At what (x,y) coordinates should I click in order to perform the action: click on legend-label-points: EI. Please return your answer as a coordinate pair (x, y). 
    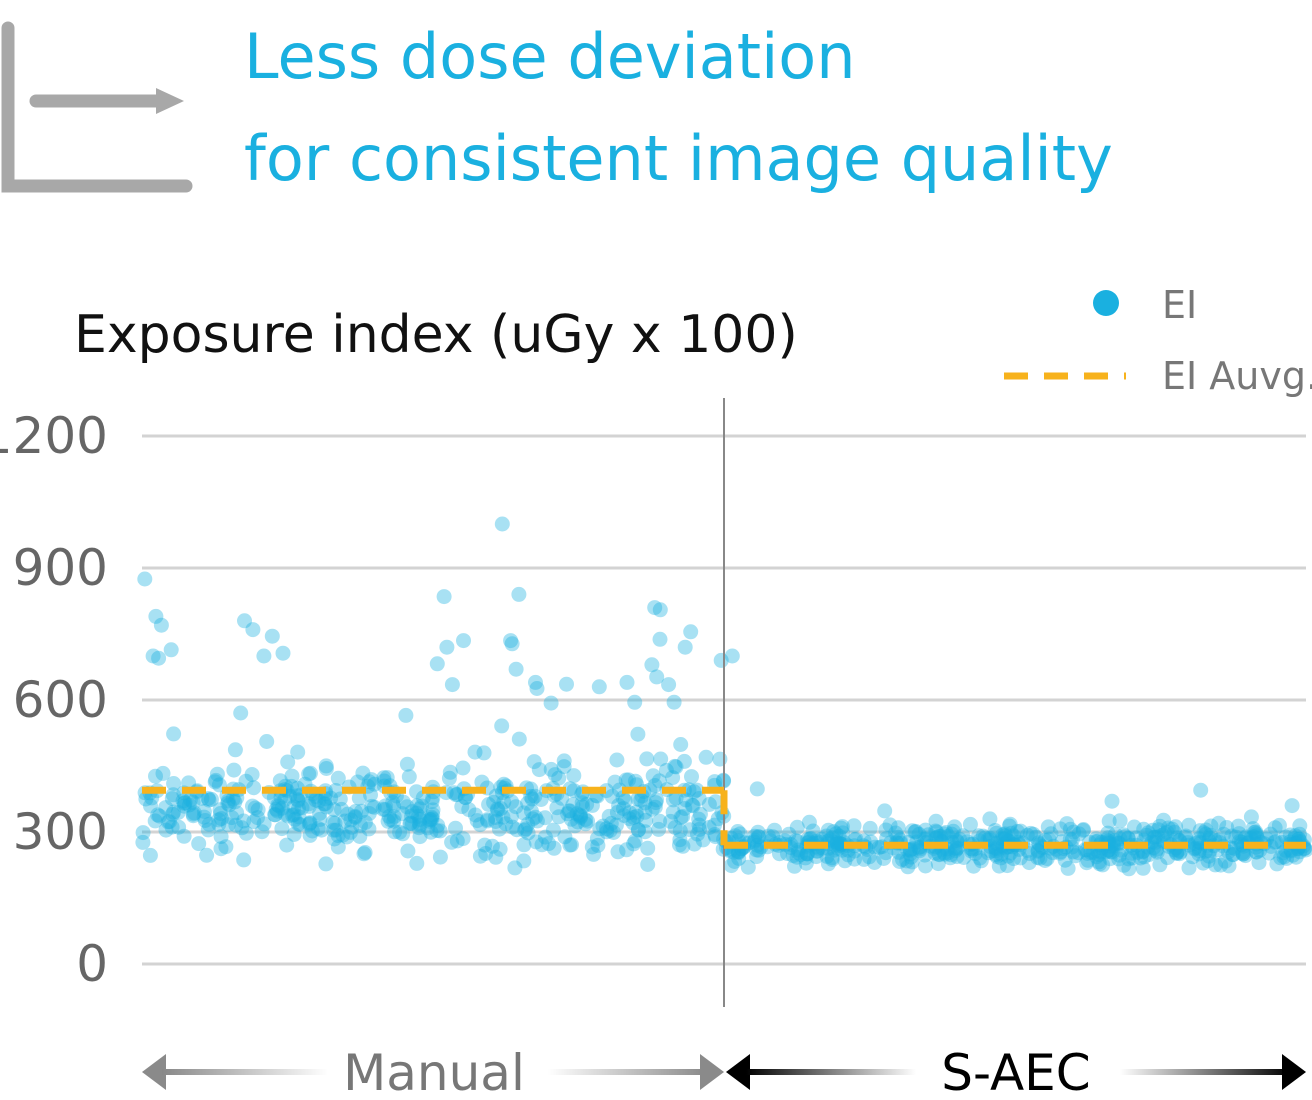
    Looking at the image, I should click on (1179, 305).